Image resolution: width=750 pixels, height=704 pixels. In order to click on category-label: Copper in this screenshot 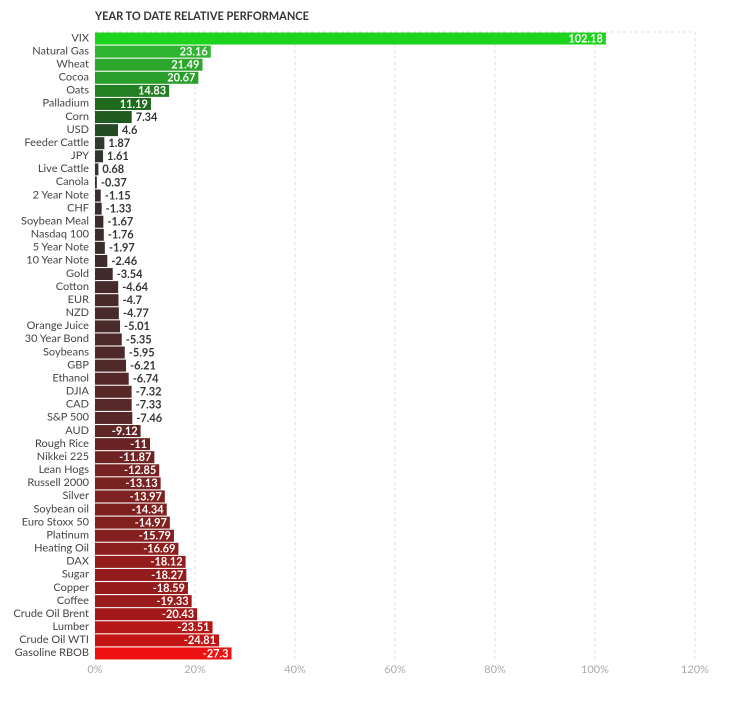, I will do `click(71, 587)`.